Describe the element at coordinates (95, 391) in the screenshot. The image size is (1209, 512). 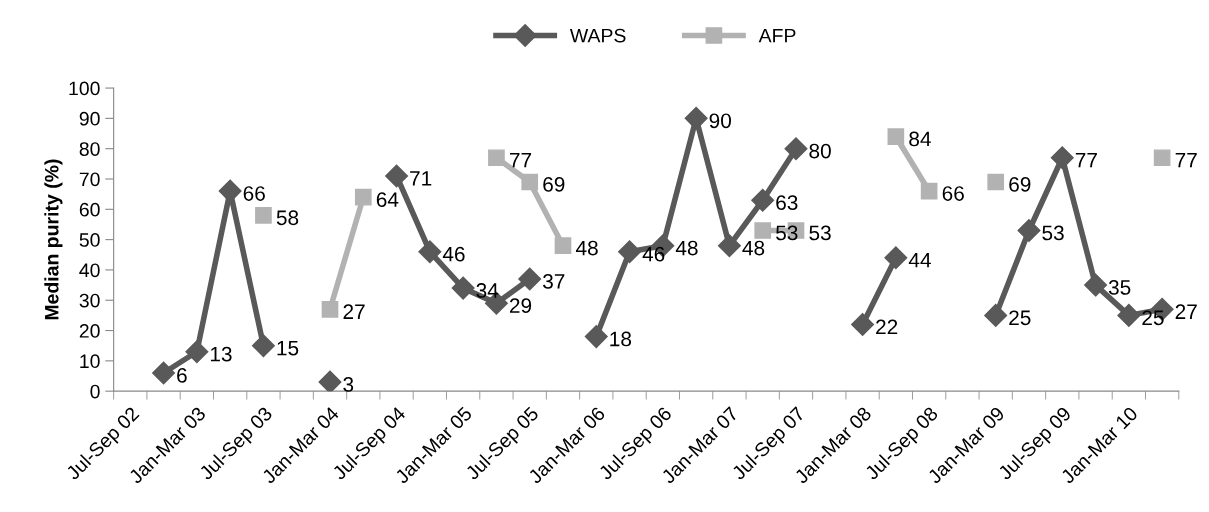
I see `y-tick-label: 0` at that location.